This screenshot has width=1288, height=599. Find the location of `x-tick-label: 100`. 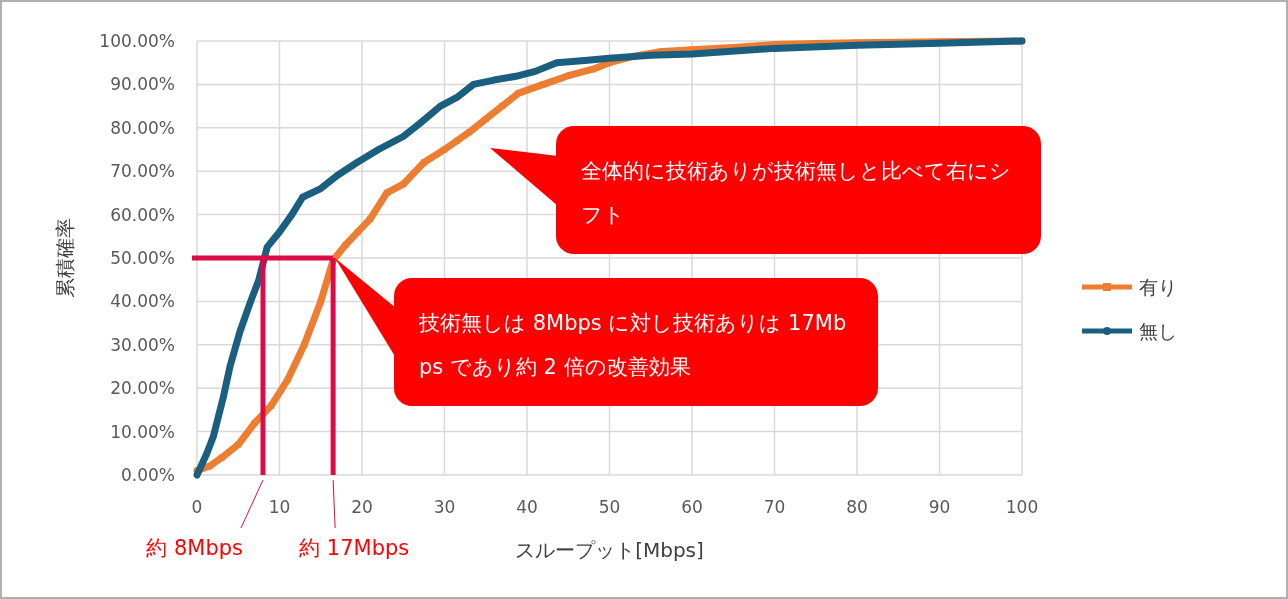

x-tick-label: 100 is located at coordinates (1022, 507).